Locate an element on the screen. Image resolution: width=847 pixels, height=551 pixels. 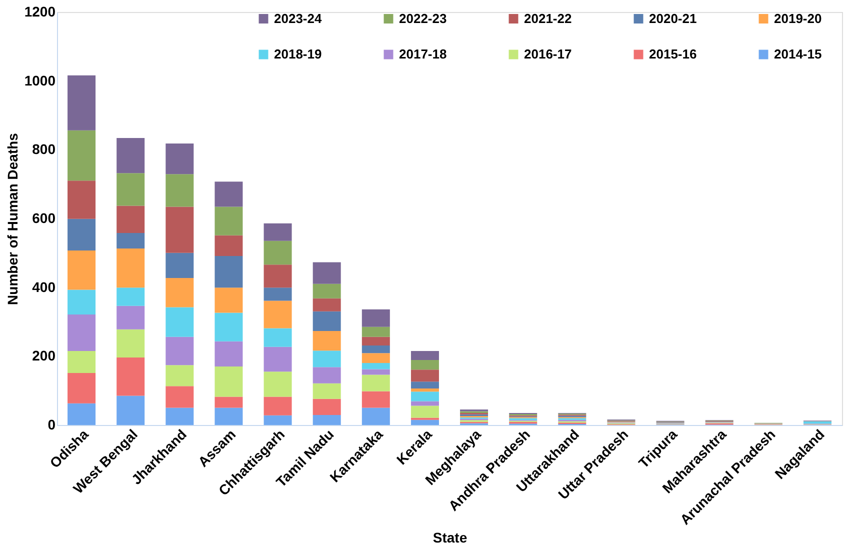
y-tick-label: 1000 is located at coordinates (40, 80).